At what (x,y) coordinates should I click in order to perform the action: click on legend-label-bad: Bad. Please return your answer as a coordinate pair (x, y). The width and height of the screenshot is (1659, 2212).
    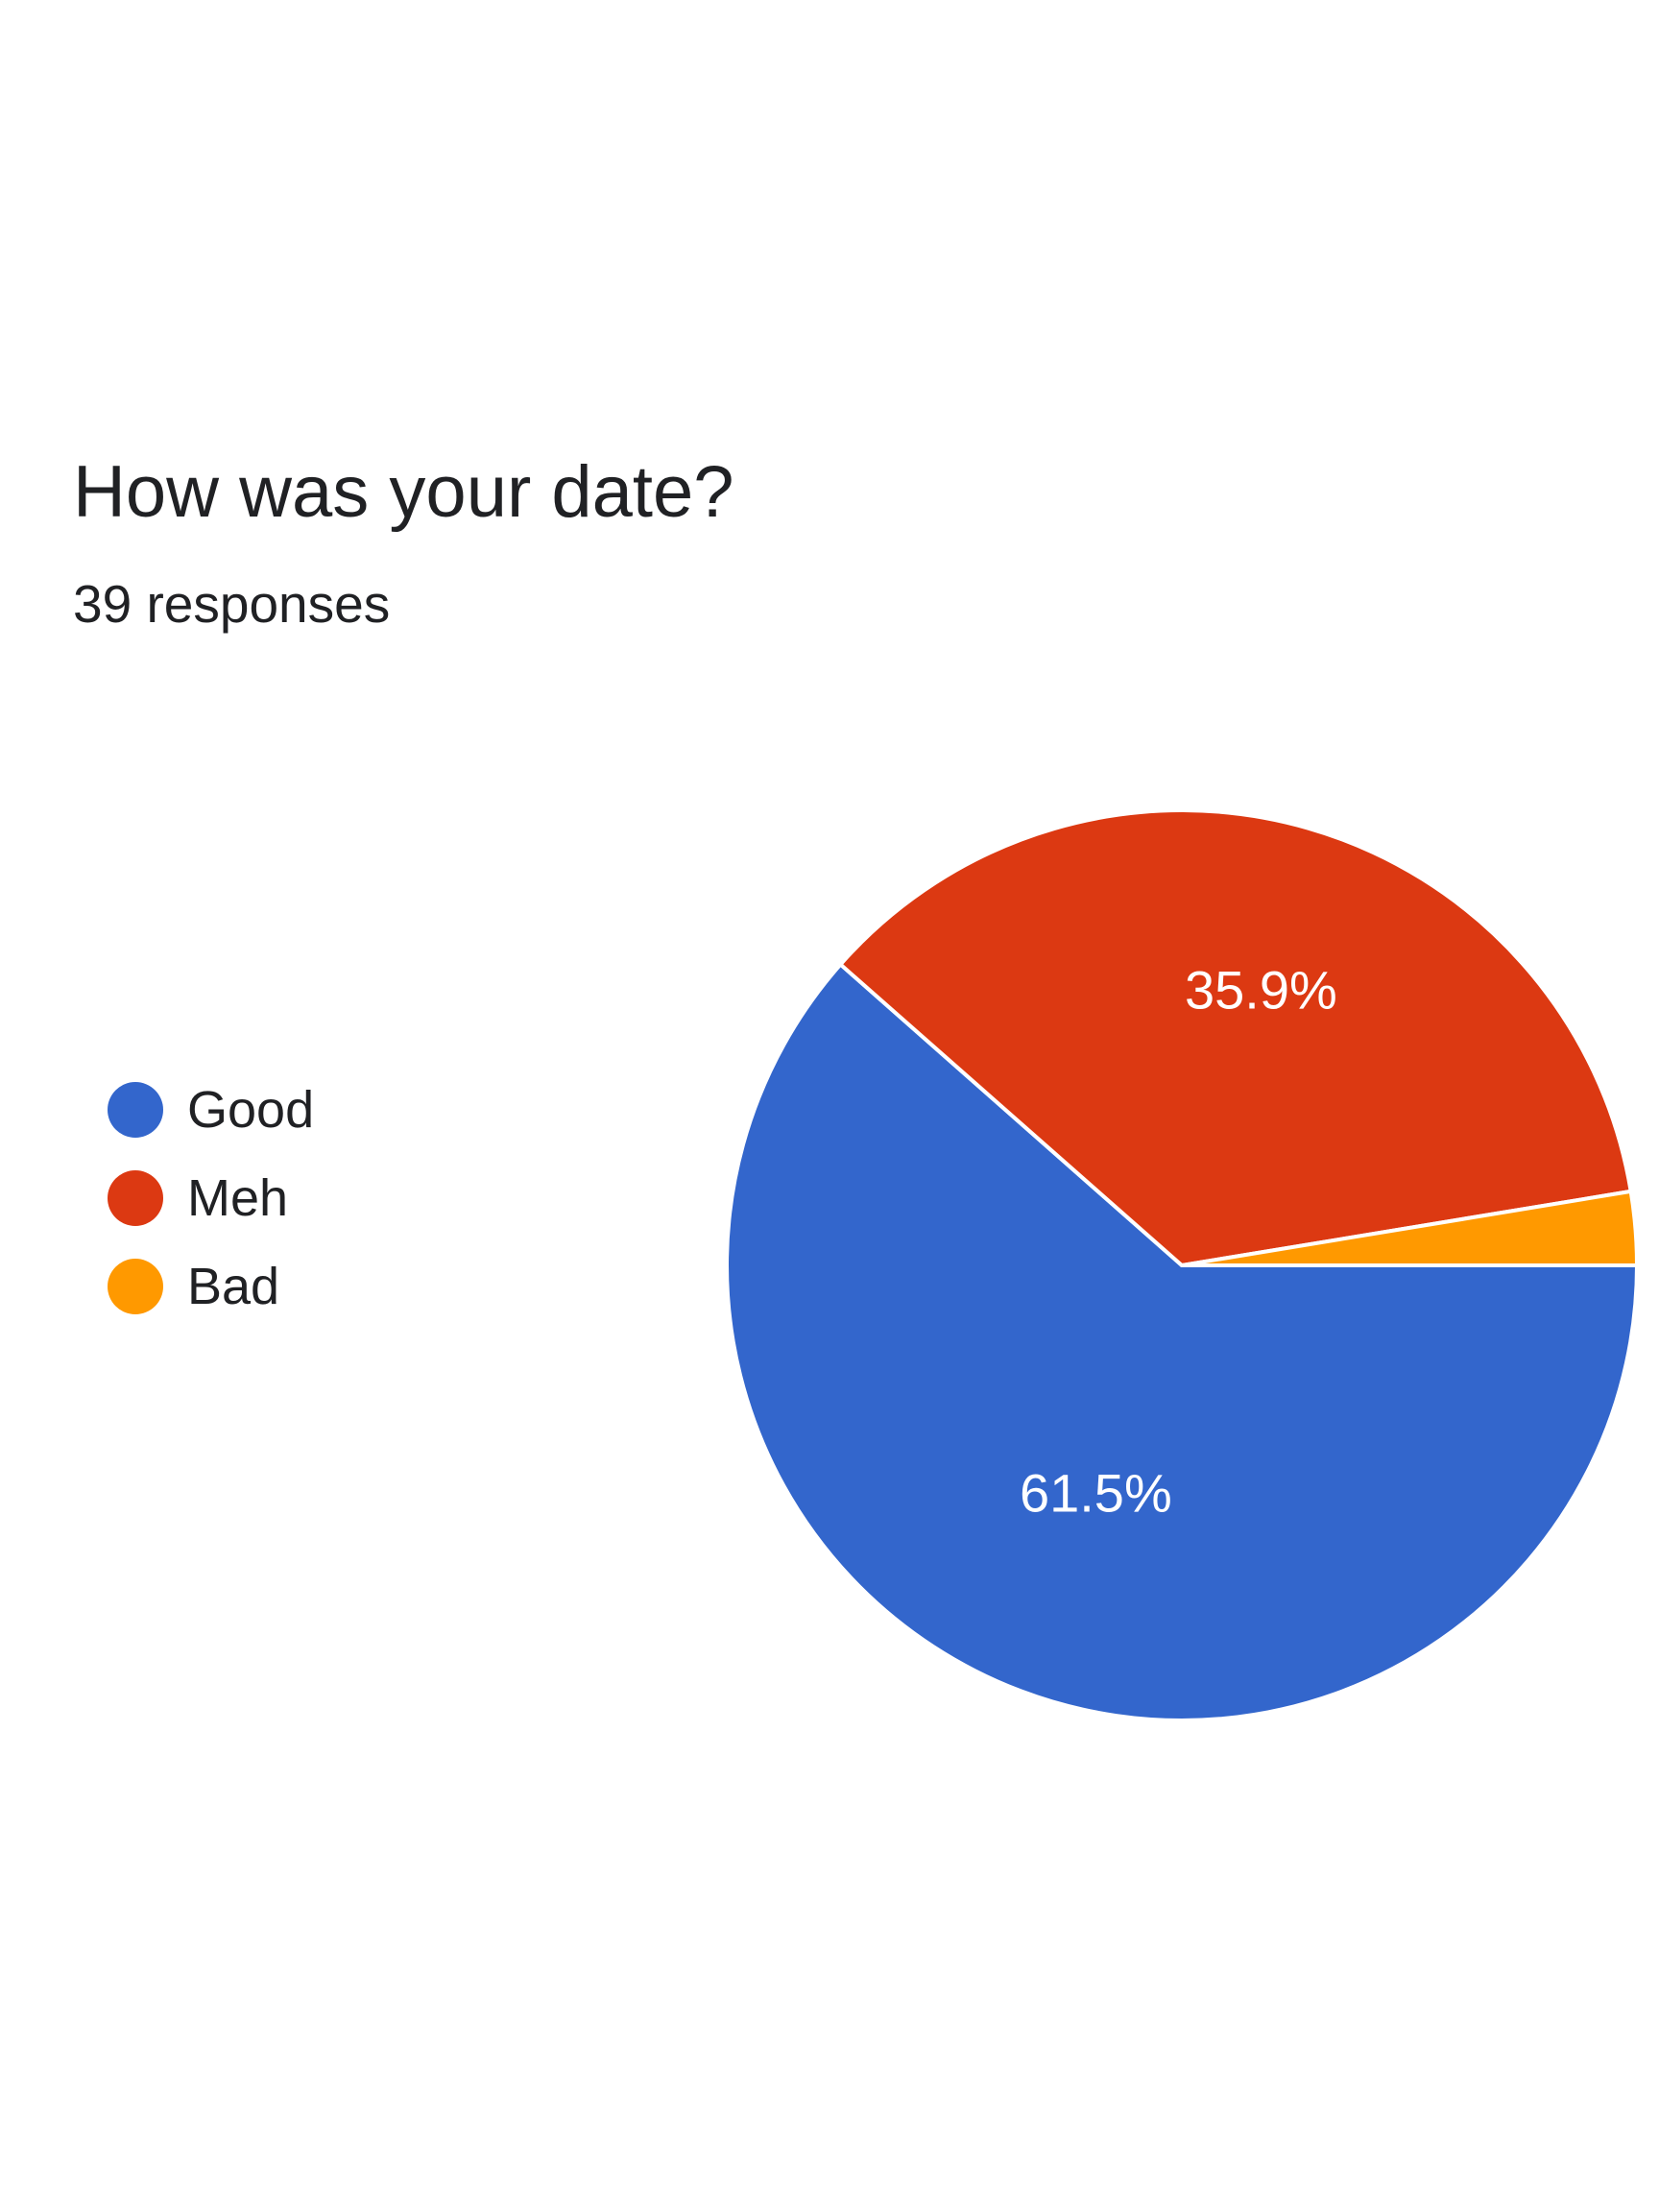
    Looking at the image, I should click on (233, 1286).